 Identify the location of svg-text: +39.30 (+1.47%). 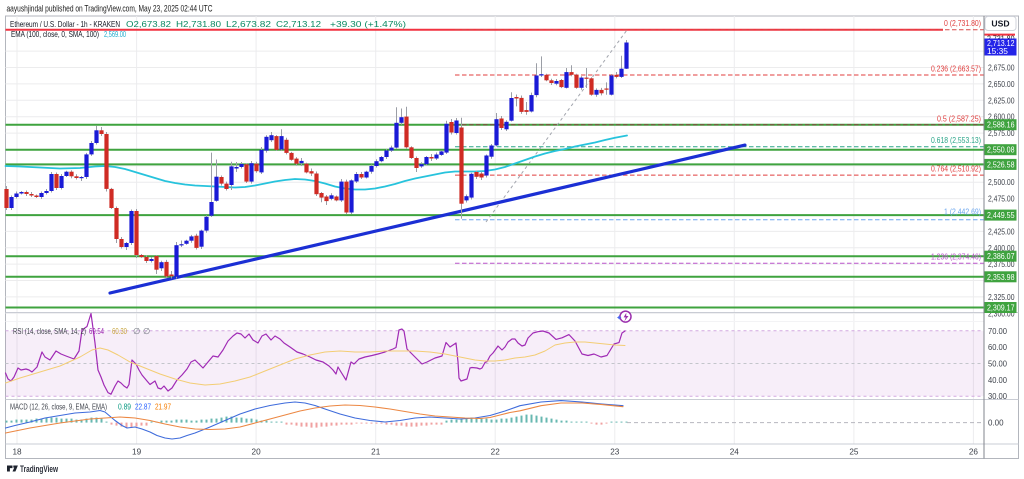
(368, 24).